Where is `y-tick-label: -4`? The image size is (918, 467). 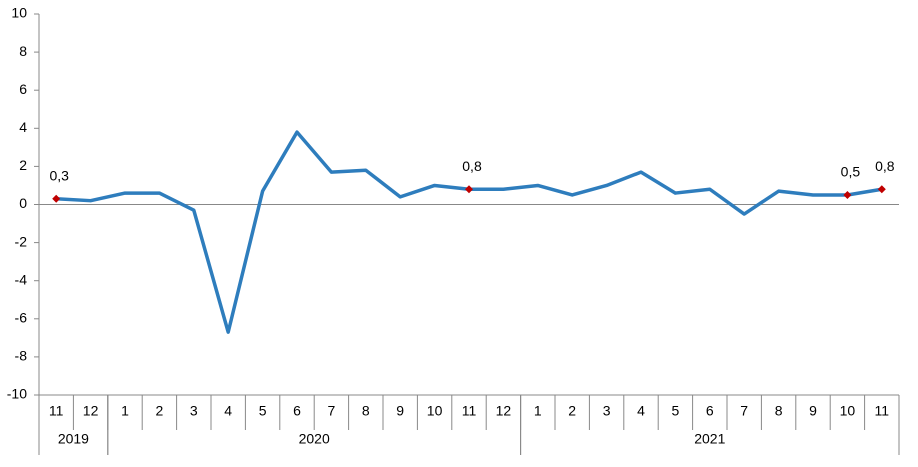
y-tick-label: -4 is located at coordinates (21, 279).